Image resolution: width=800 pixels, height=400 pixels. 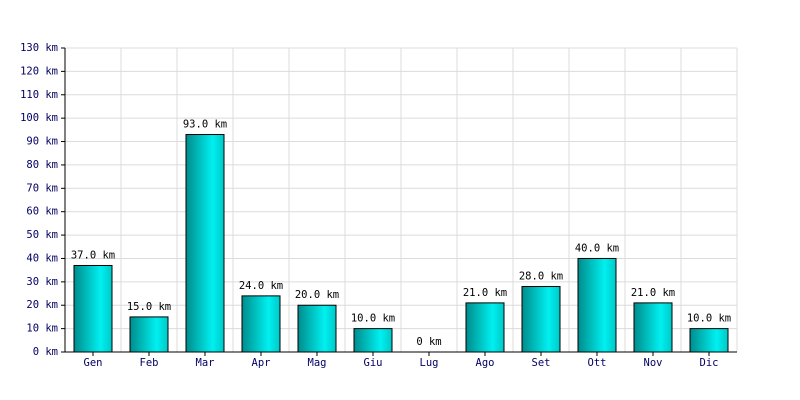 What do you see at coordinates (541, 363) in the screenshot?
I see `x-tick-label: Set` at bounding box center [541, 363].